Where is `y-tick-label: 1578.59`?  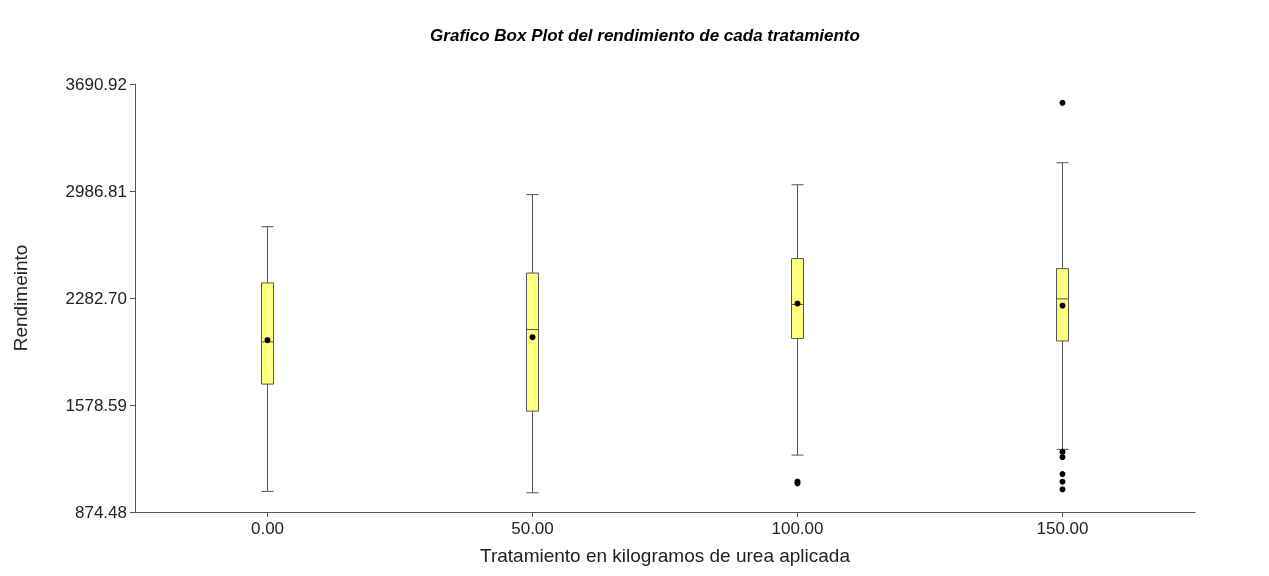 y-tick-label: 1578.59 is located at coordinates (96, 405).